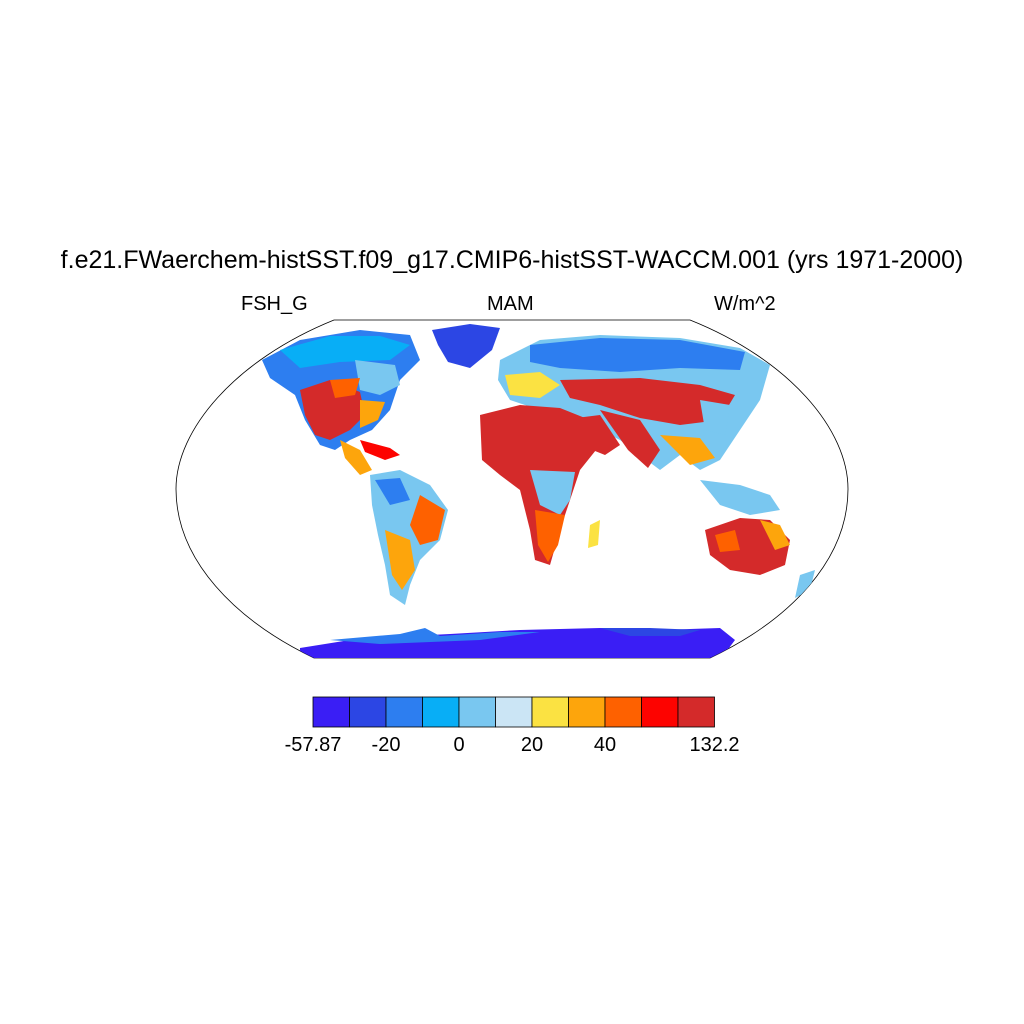  I want to click on colorbar-tick-label: 20, so click(532, 745).